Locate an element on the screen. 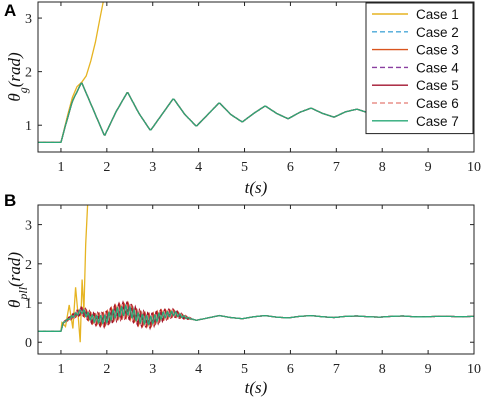  legend-entry: Case 3 is located at coordinates (437, 50).